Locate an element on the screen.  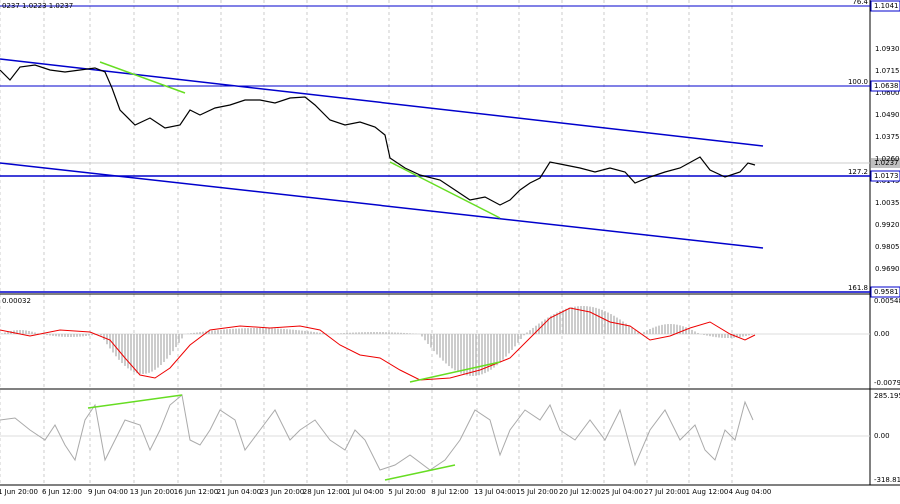
channel-upper is located at coordinates (382, 102).